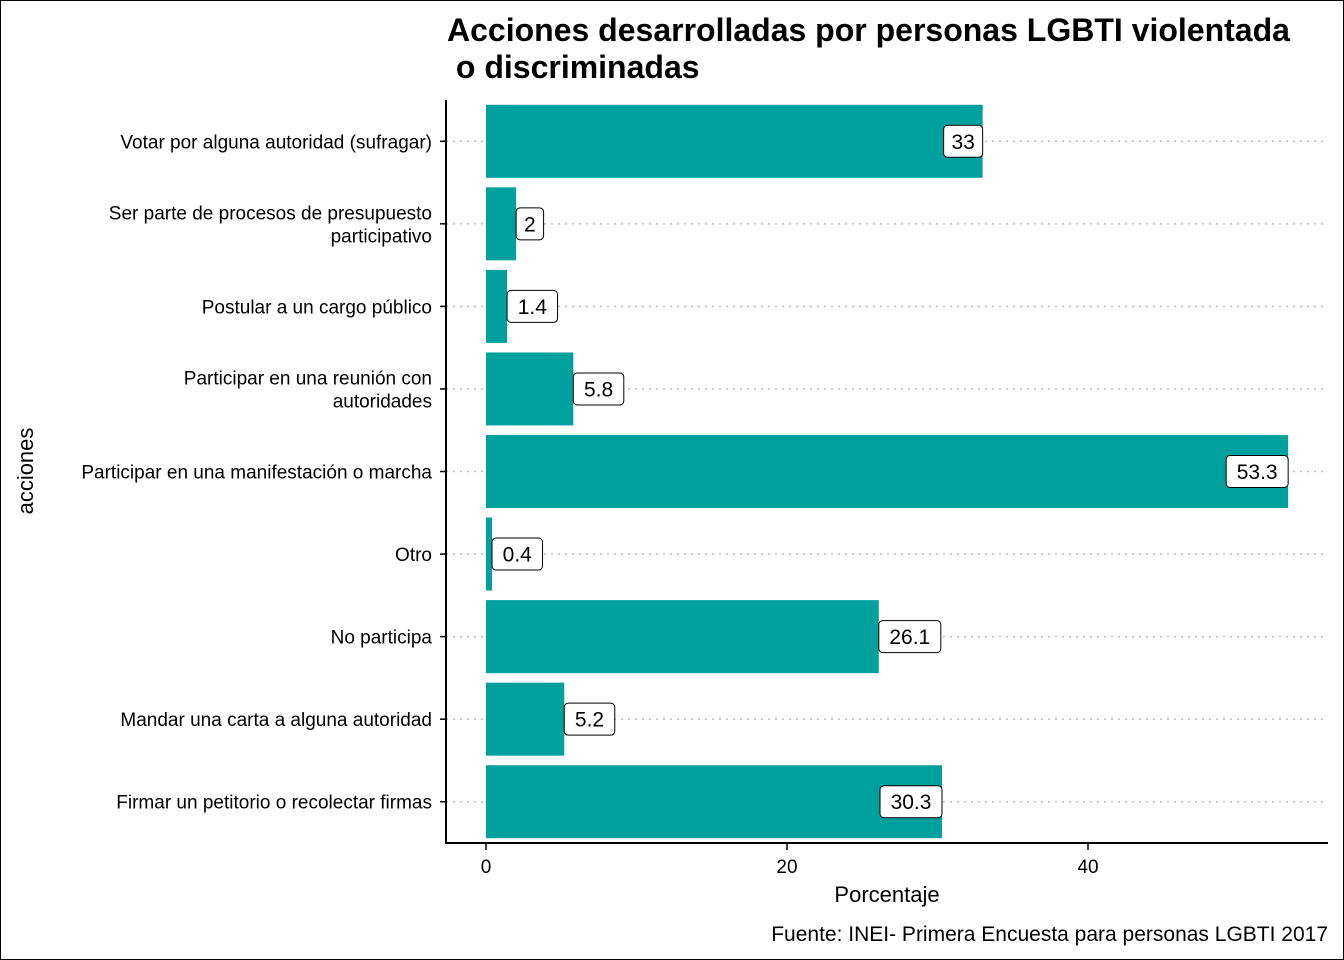 Image resolution: width=1344 pixels, height=960 pixels. I want to click on data-label: 30.3, so click(911, 802).